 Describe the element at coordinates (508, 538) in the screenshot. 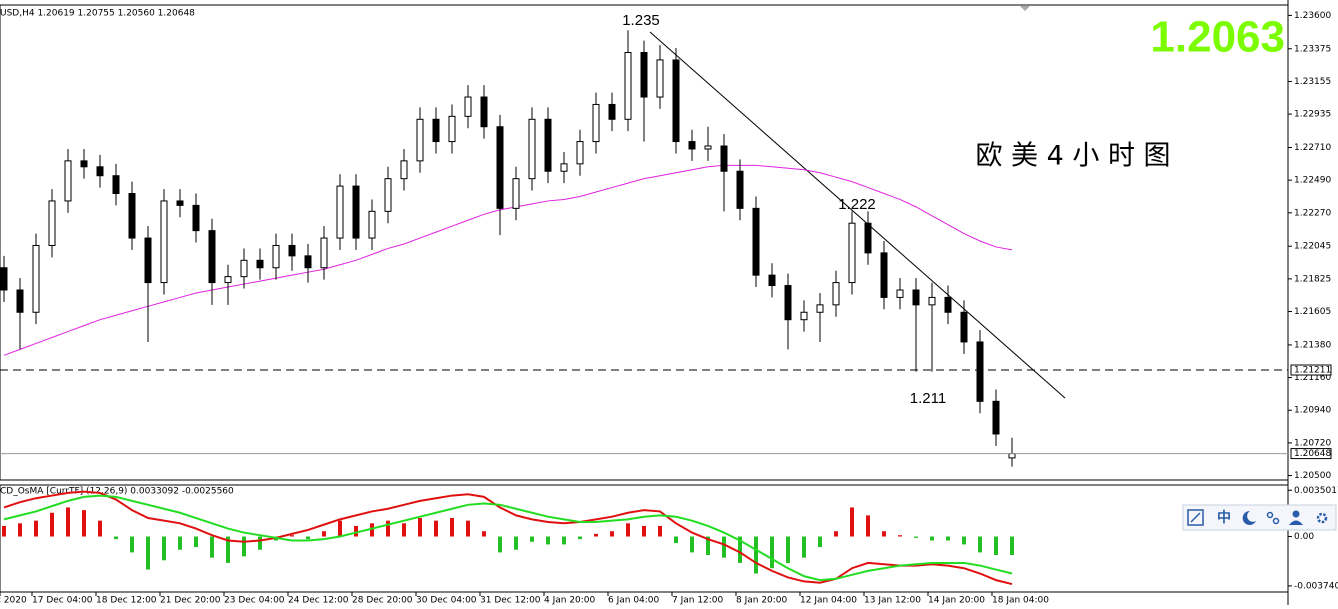

I see `macd-line` at that location.